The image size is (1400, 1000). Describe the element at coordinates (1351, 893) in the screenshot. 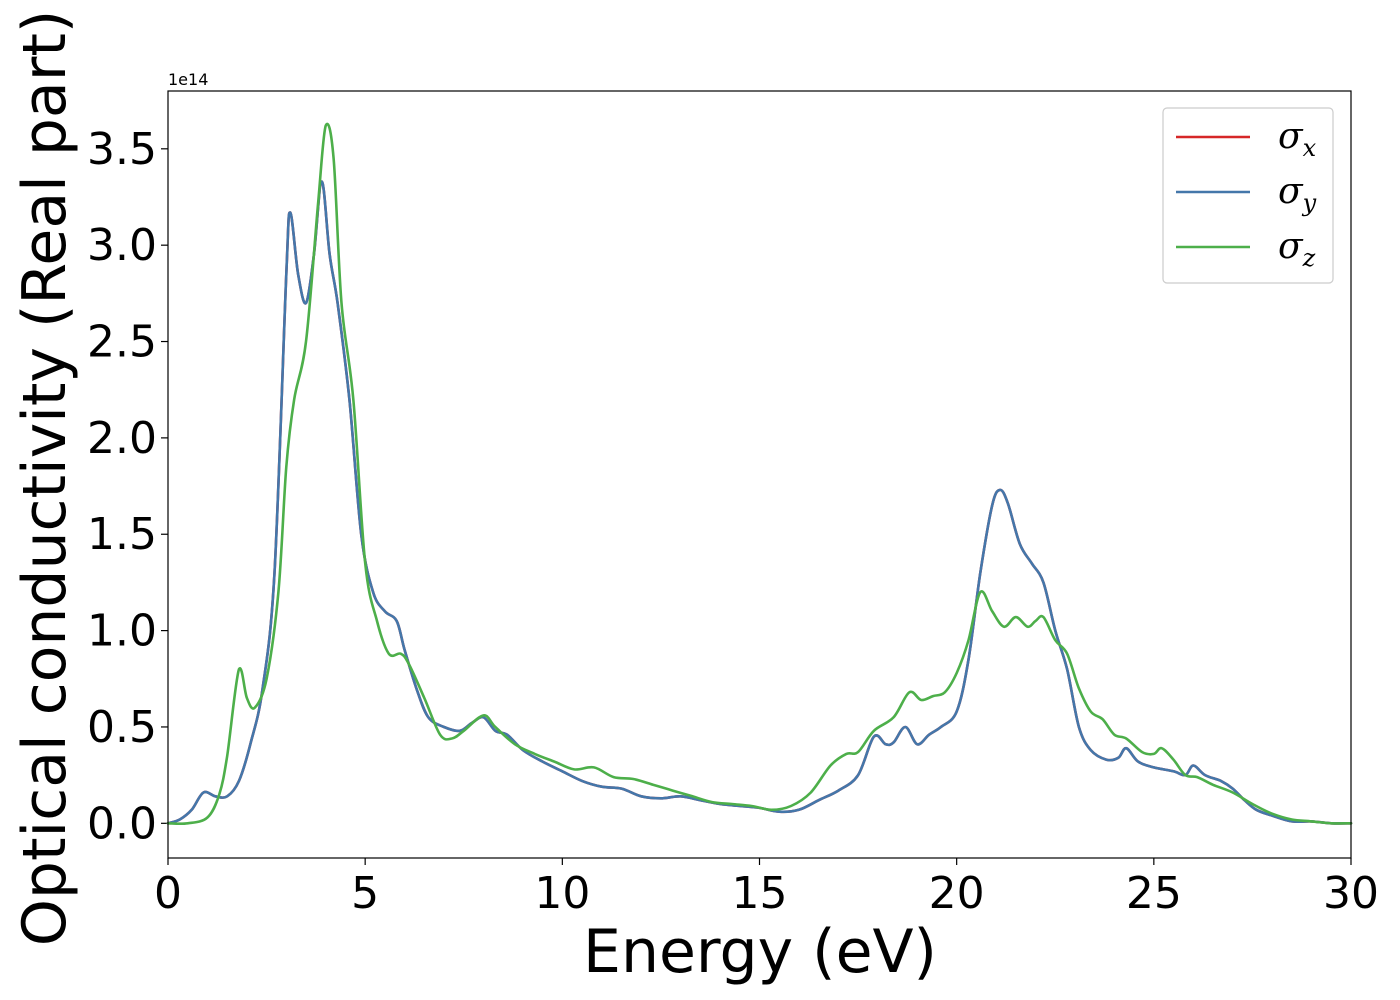

I see `x-tick-label: 30` at that location.